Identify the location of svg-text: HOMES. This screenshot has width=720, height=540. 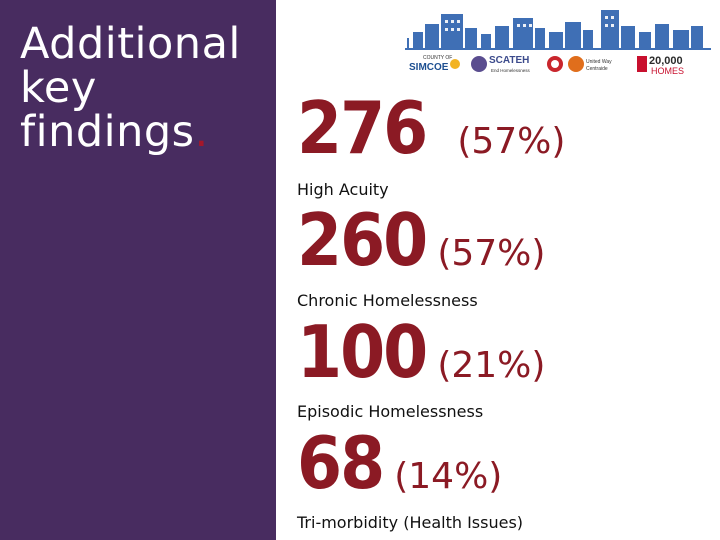
(667, 71).